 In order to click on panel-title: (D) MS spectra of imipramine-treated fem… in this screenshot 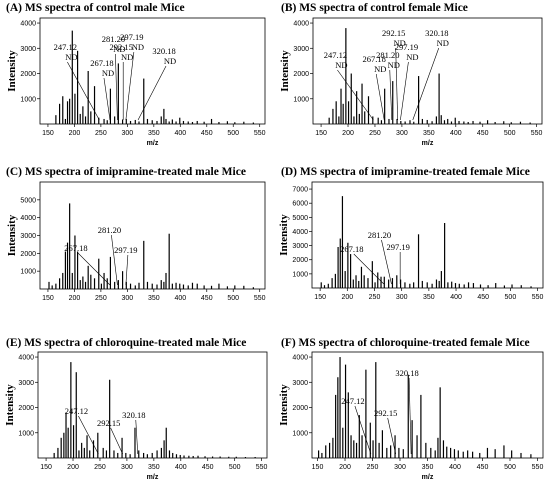, I will do `click(405, 172)`.